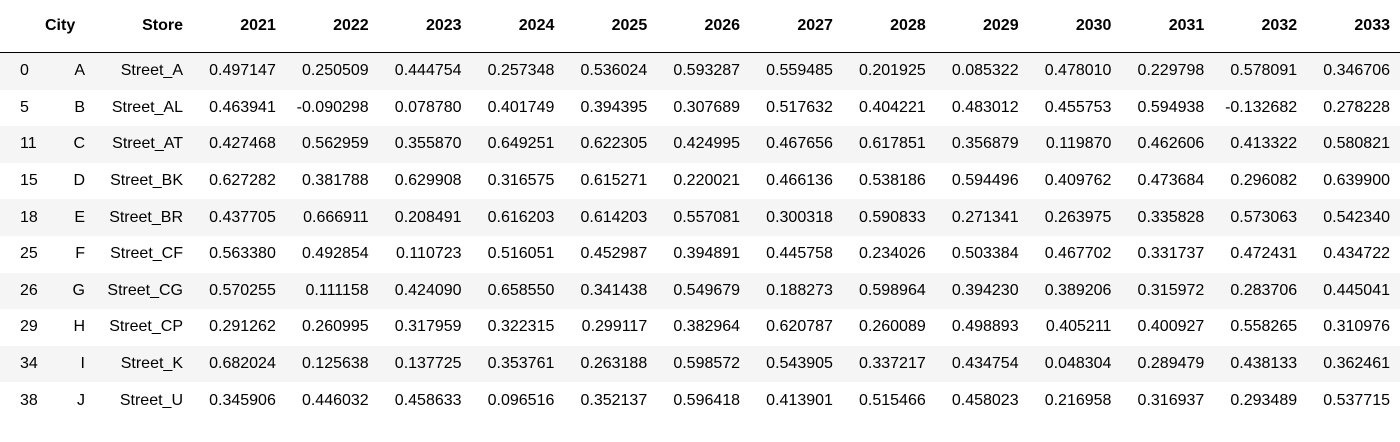  What do you see at coordinates (1261, 107) in the screenshot?
I see `value-cell: -0.132682` at bounding box center [1261, 107].